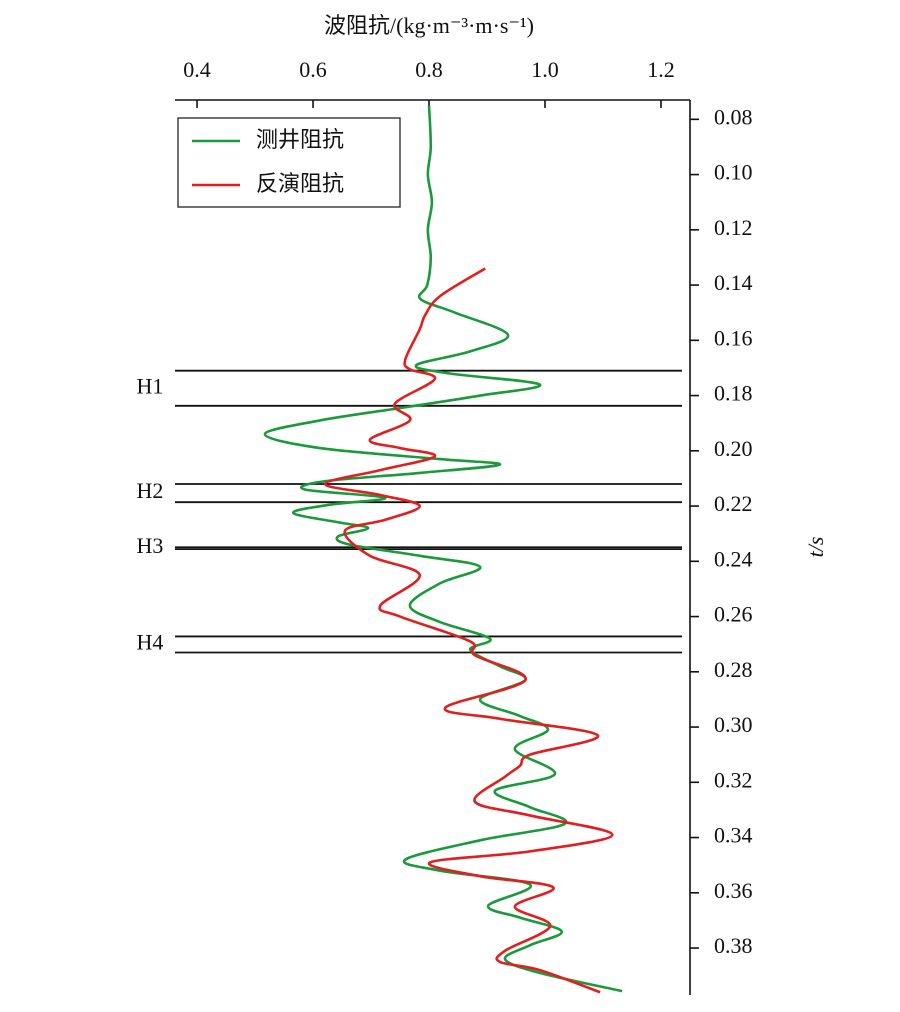 Image resolution: width=900 pixels, height=1012 pixels. What do you see at coordinates (733, 835) in the screenshot?
I see `y-tick-label: 0.34` at bounding box center [733, 835].